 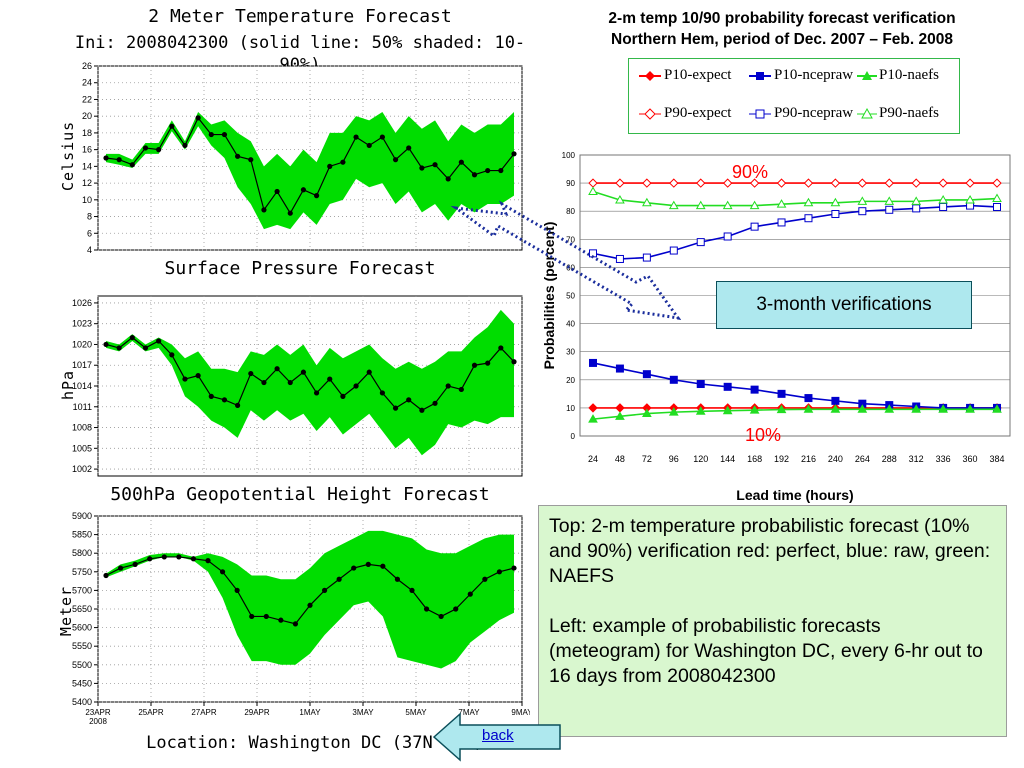 I want to click on legend-item-p90-ncepraw: P90-ncepraw, so click(x=801, y=113).